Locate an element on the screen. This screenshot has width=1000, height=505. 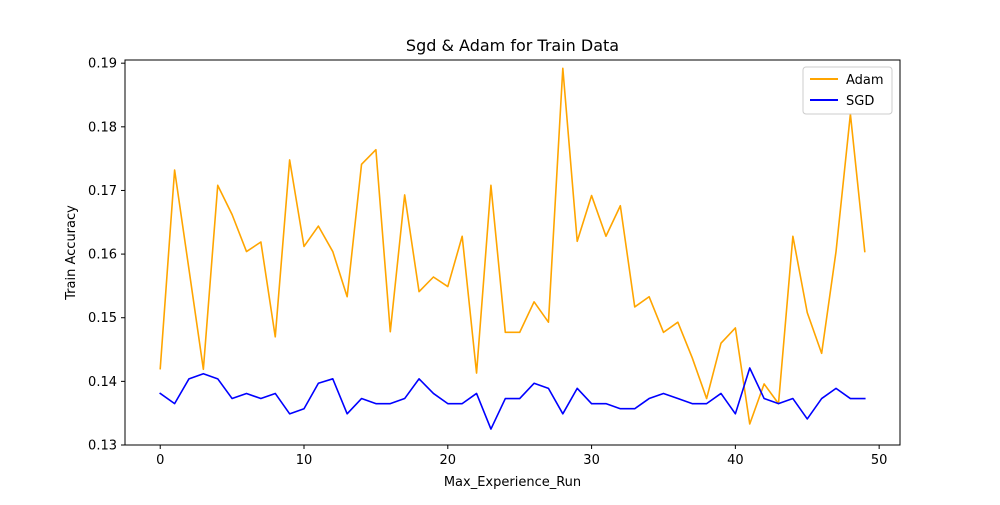
legend-label-adam: Adam is located at coordinates (865, 80).